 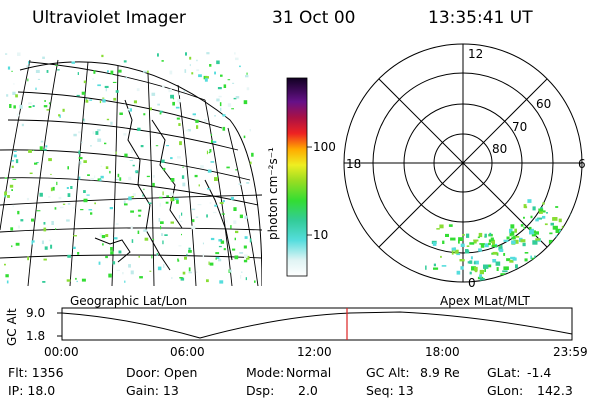 I want to click on altitude-curve, so click(x=317, y=325).